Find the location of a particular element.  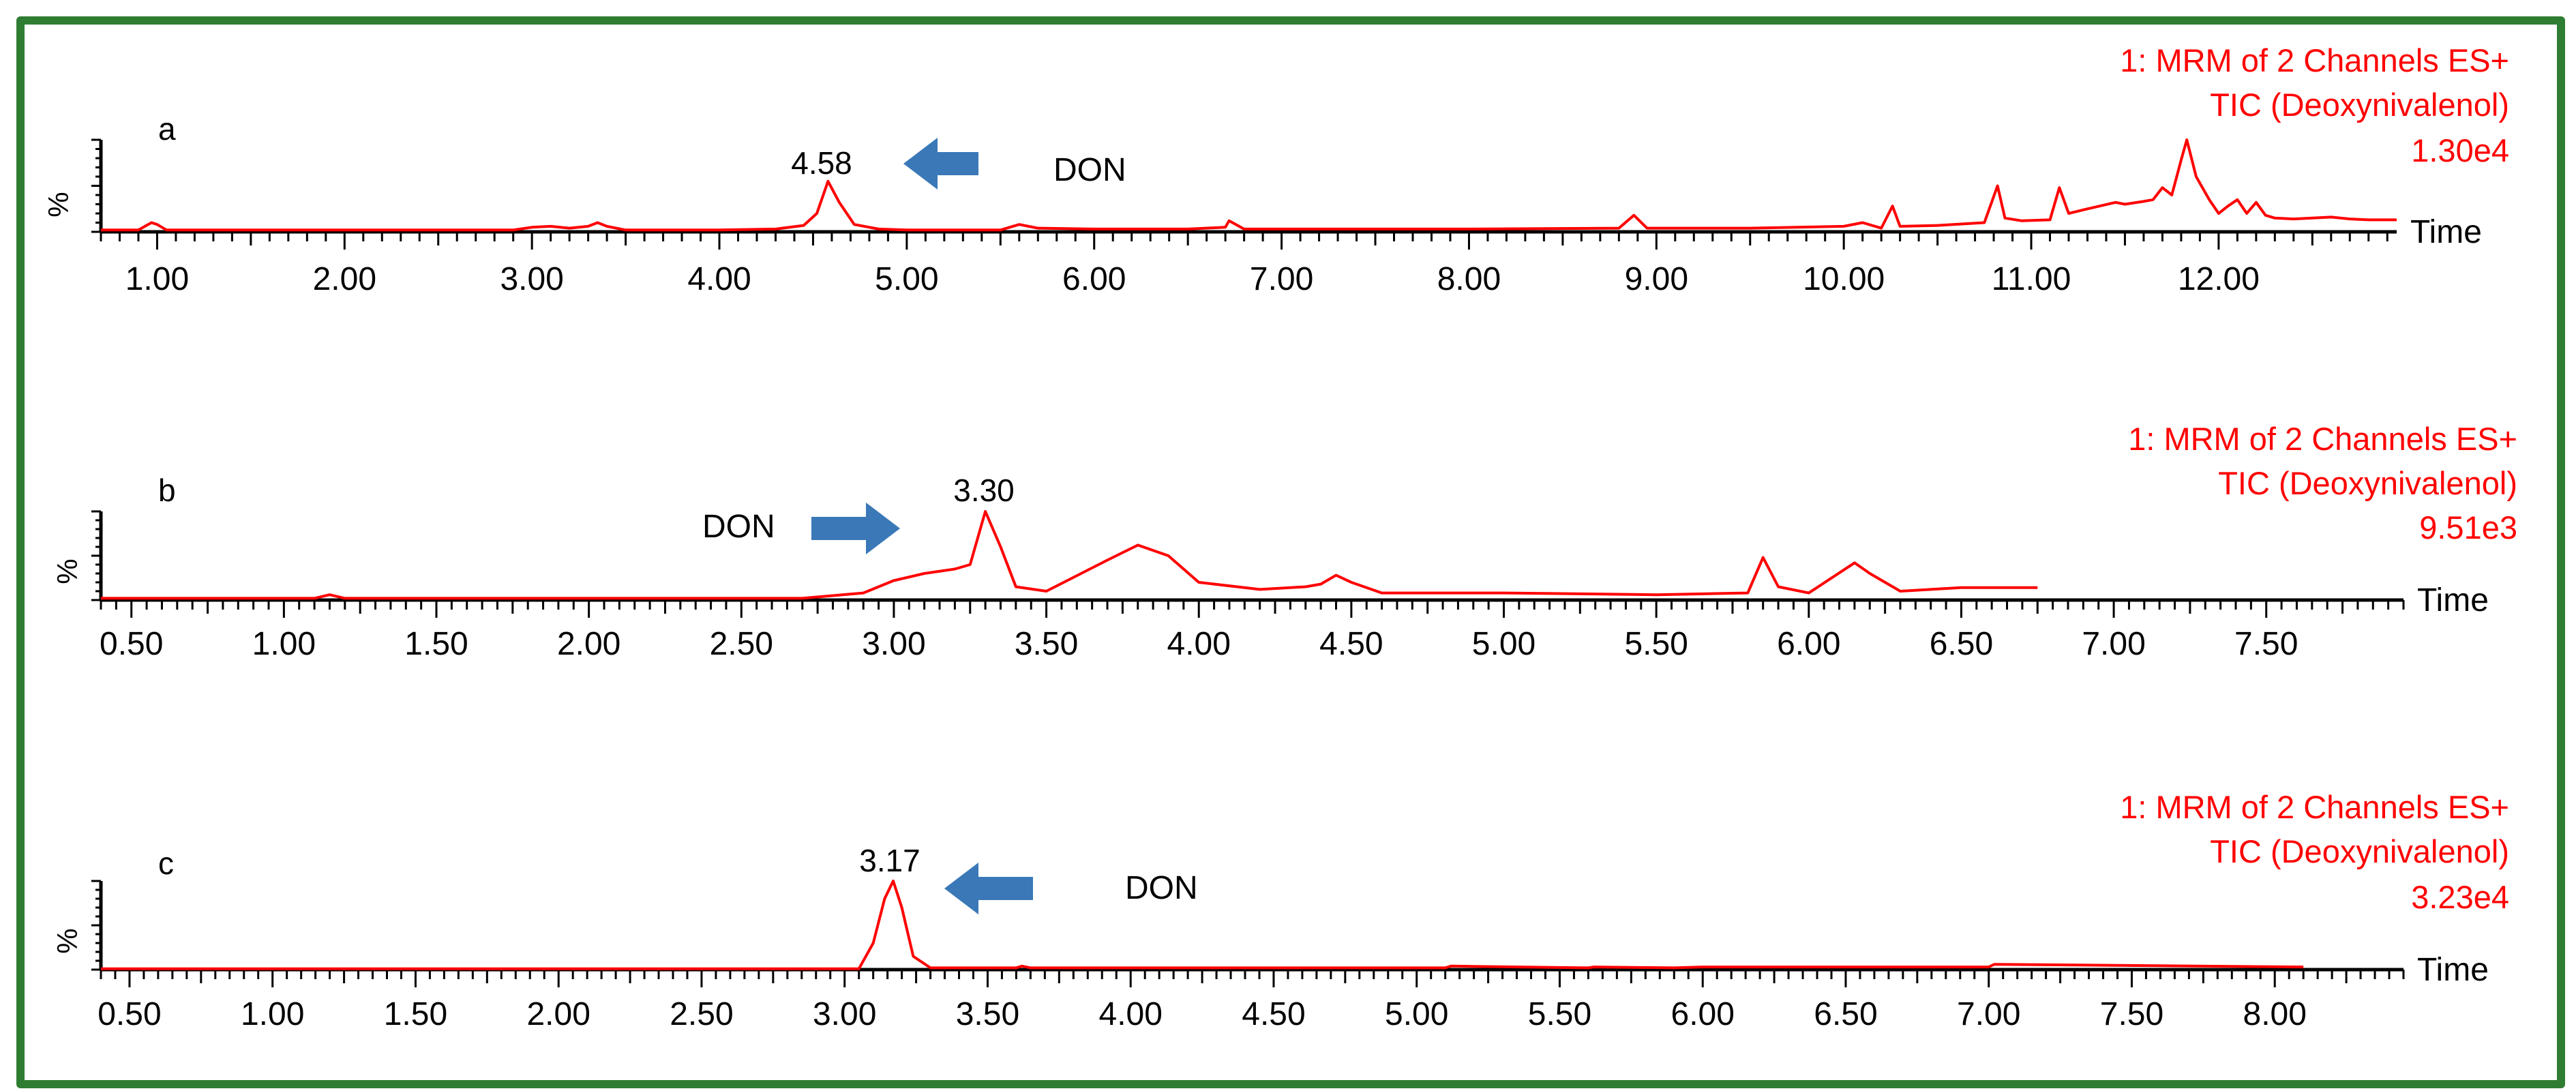

x-tick-label: 11.00 is located at coordinates (2031, 279).